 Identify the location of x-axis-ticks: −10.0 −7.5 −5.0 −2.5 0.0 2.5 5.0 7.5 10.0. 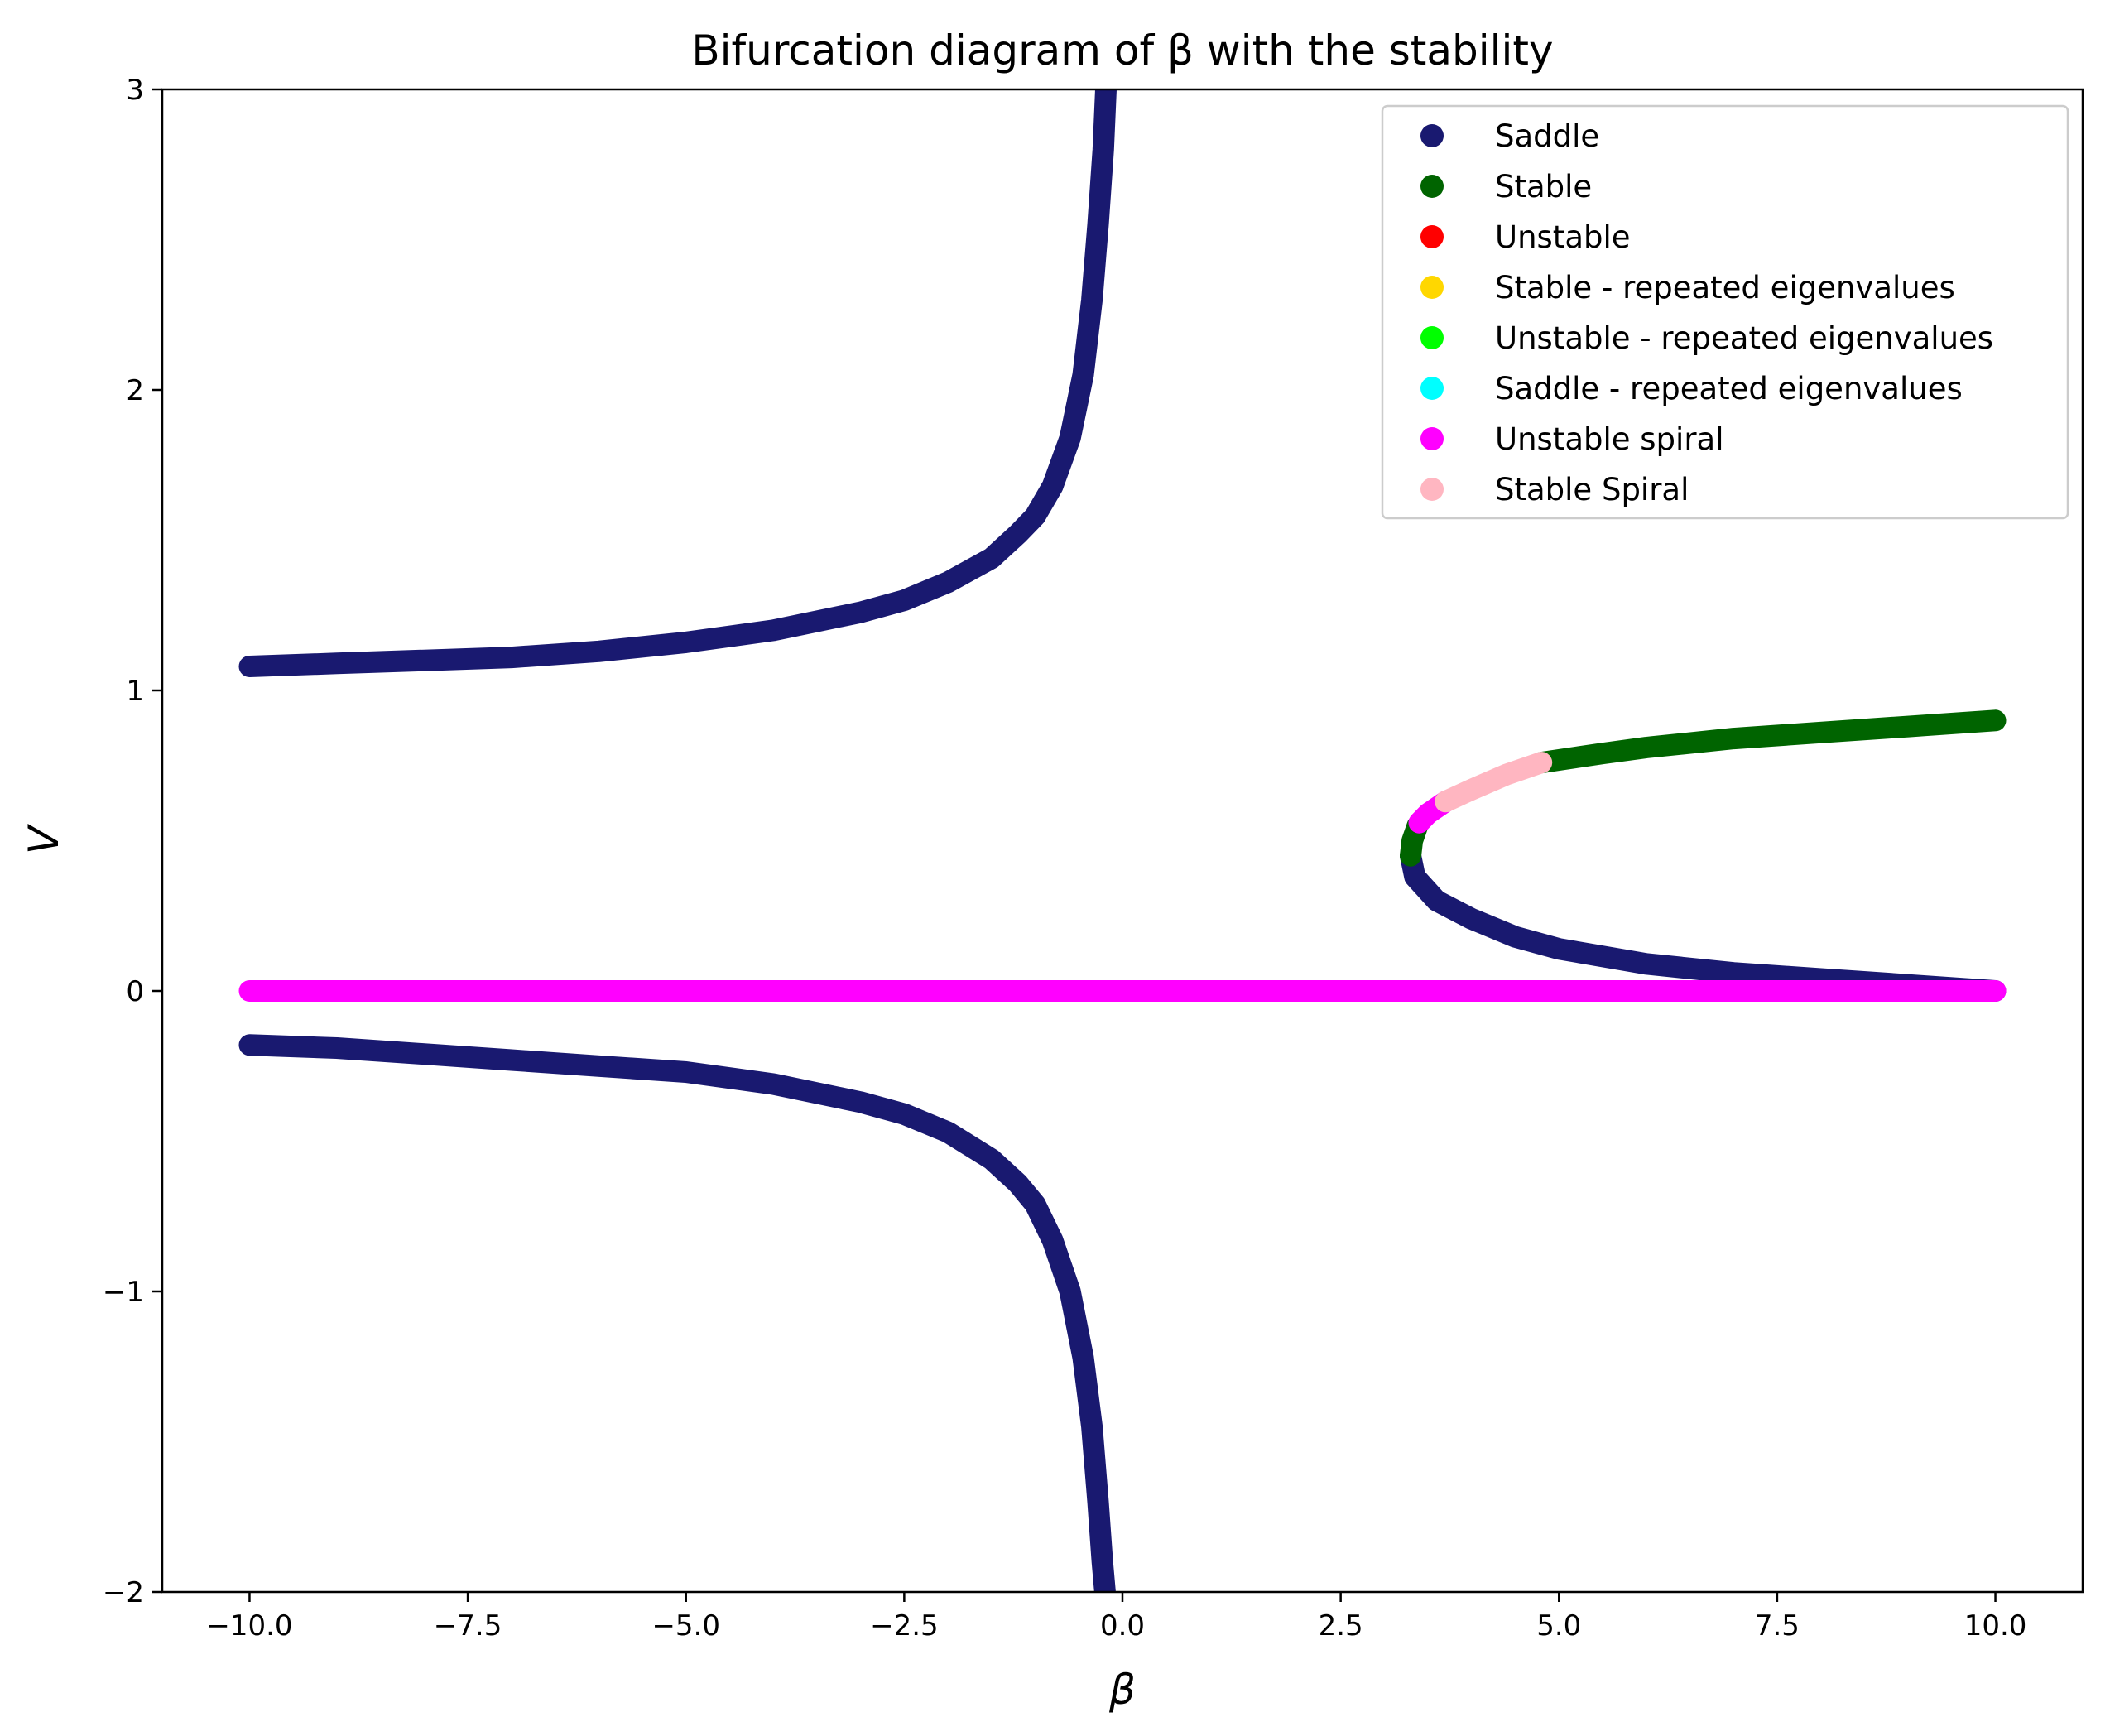
(1116, 1617).